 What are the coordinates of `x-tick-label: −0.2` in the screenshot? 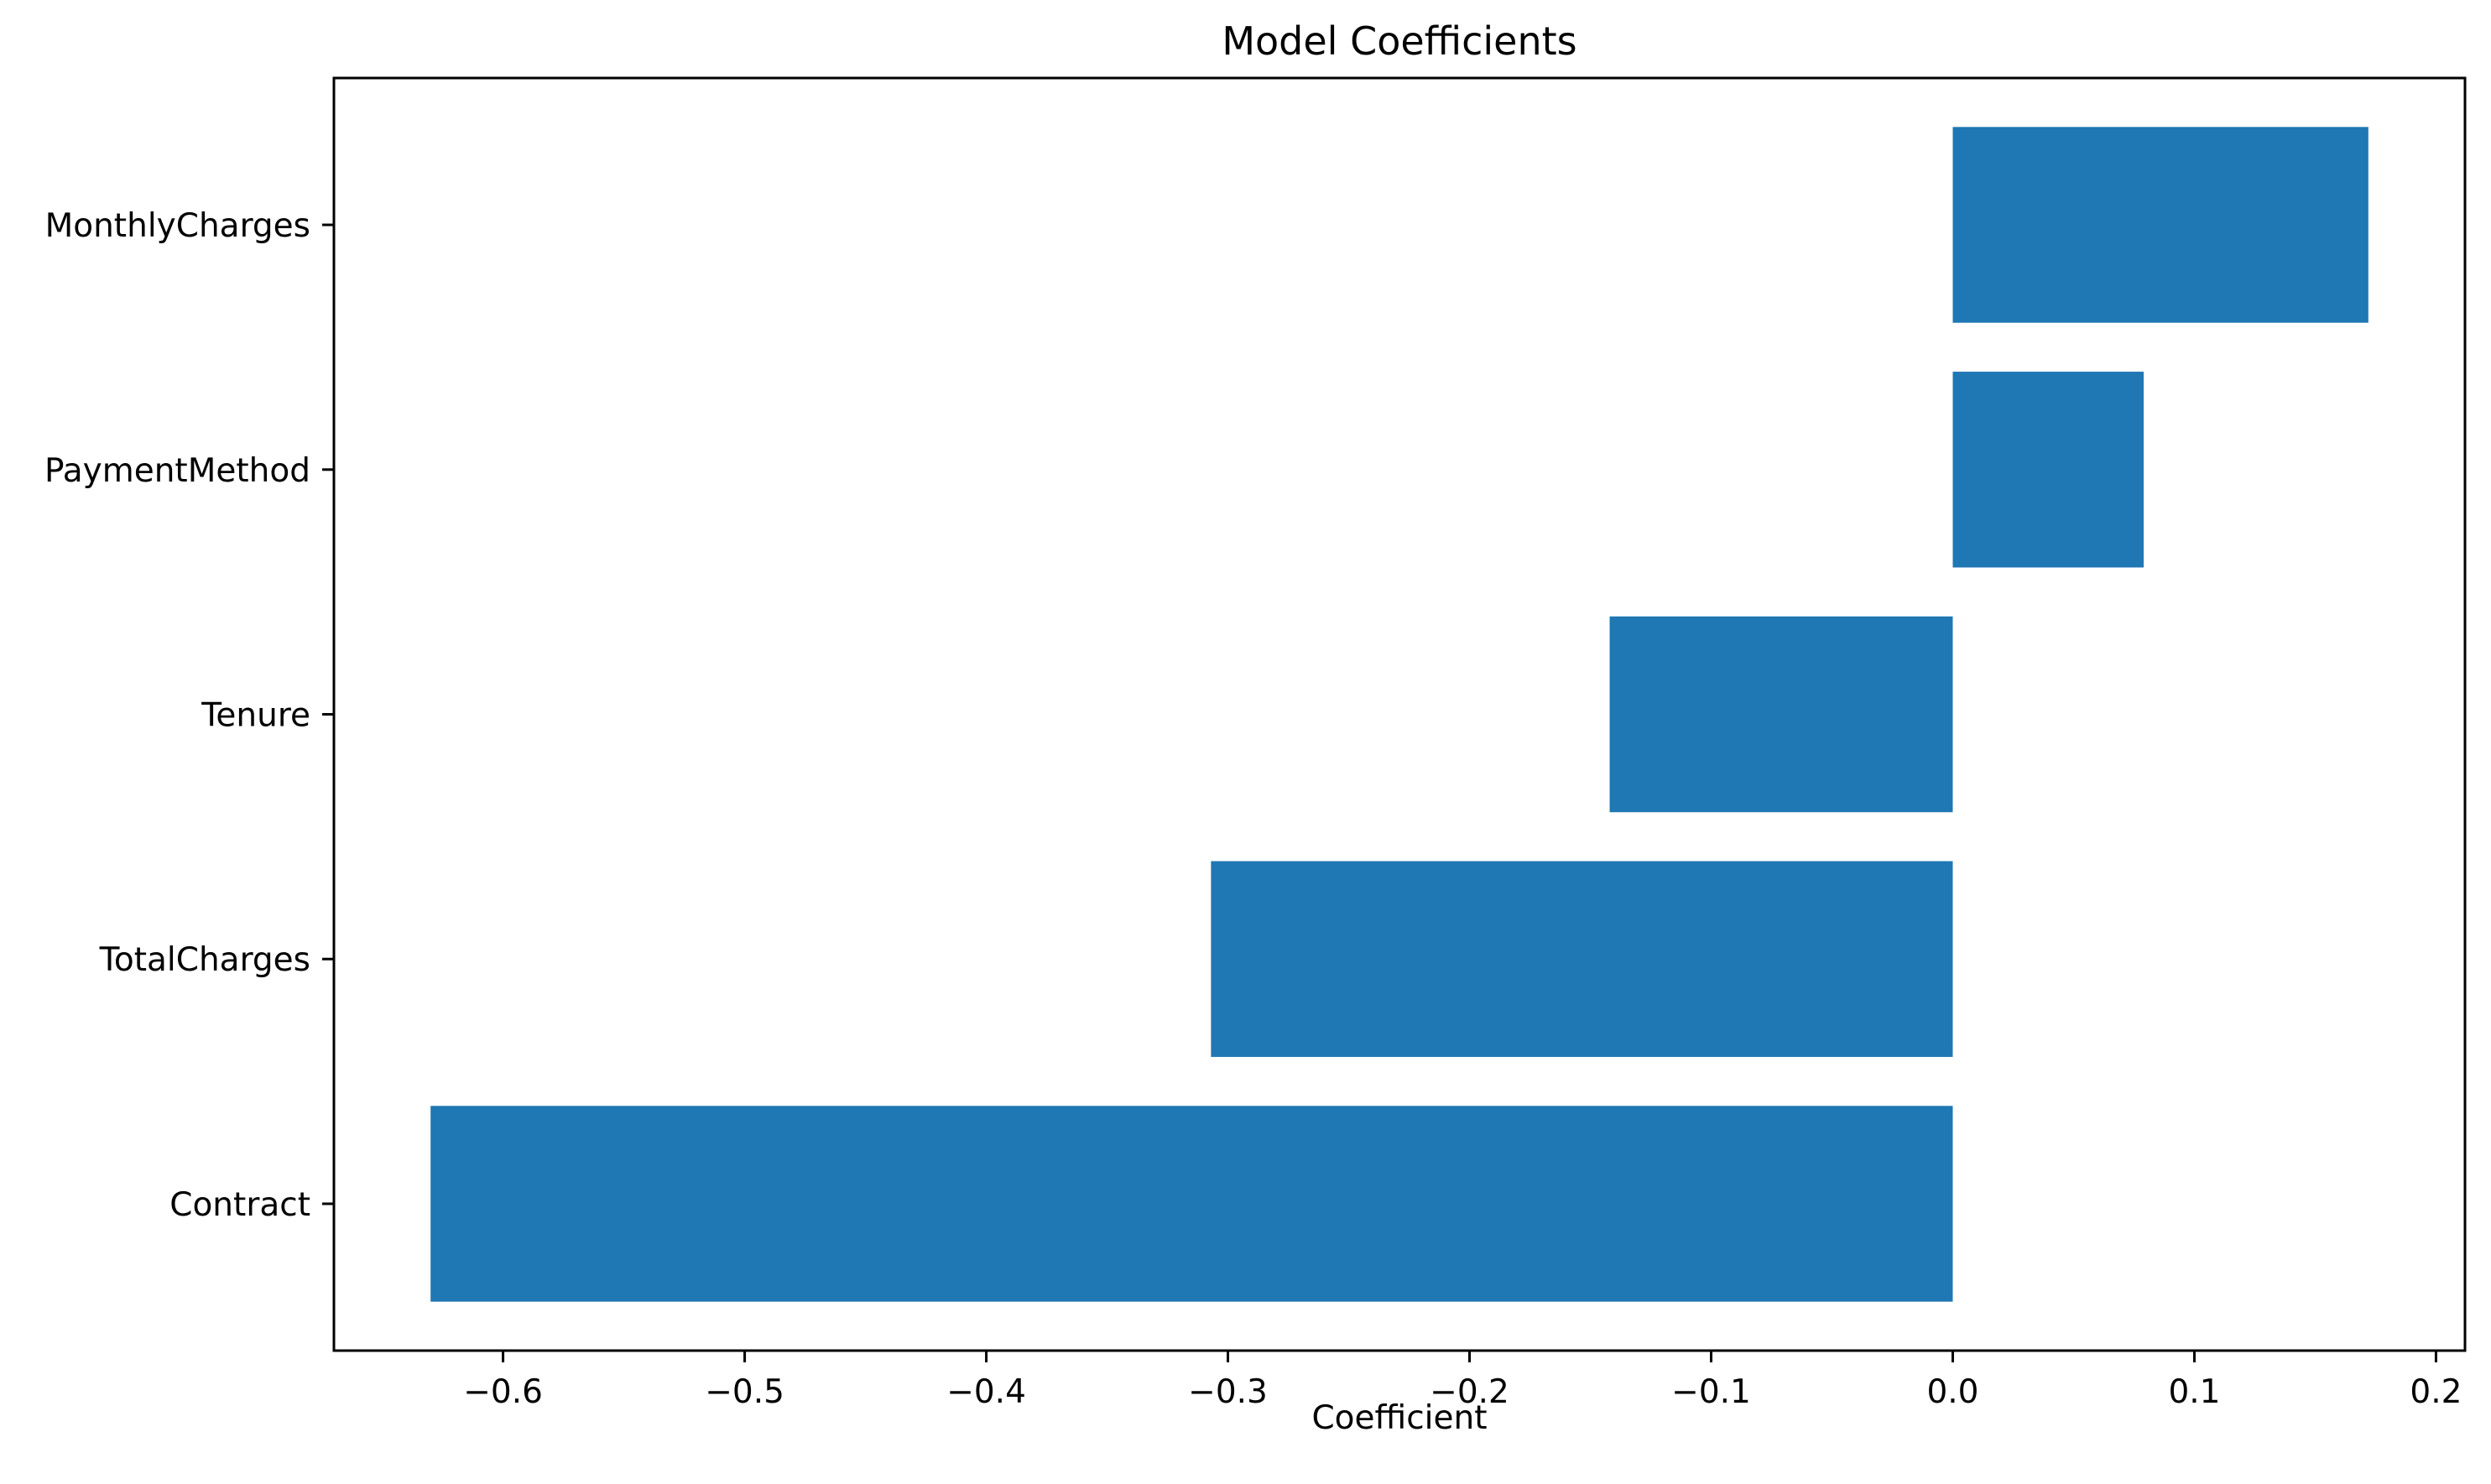 It's located at (1469, 1392).